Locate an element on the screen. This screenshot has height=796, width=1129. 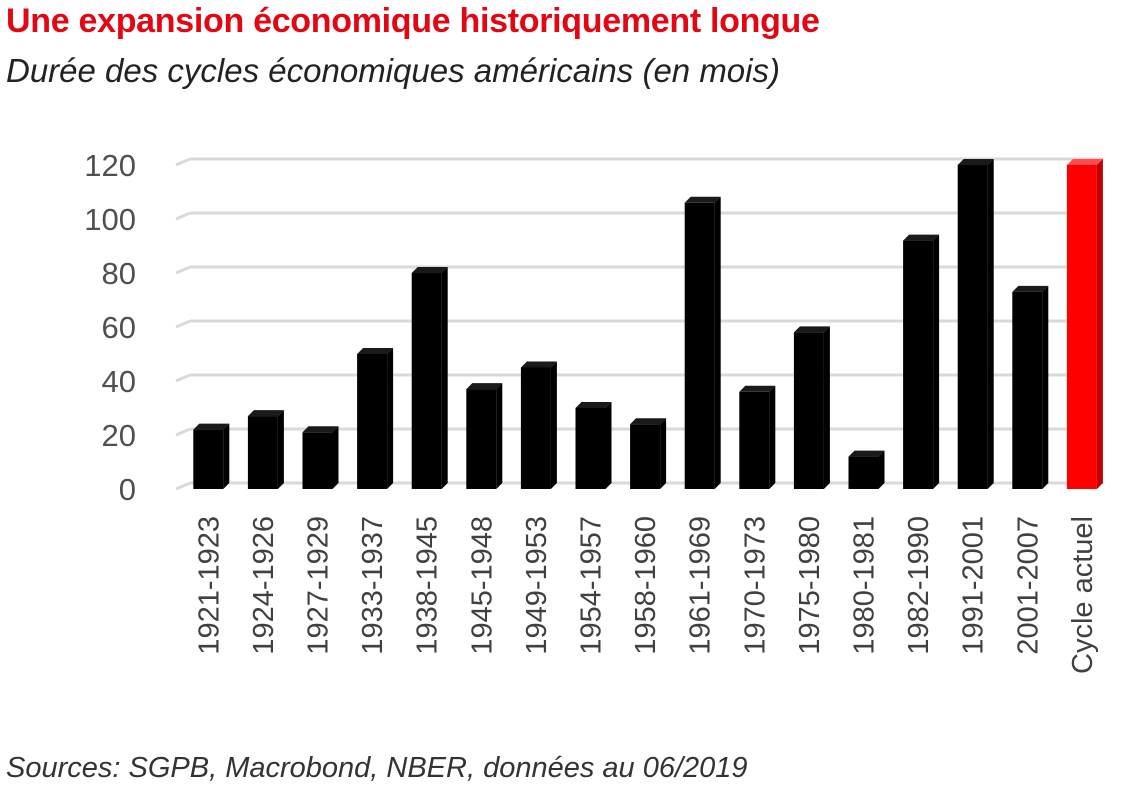
x-category-label: 1924-1926 is located at coordinates (264, 585).